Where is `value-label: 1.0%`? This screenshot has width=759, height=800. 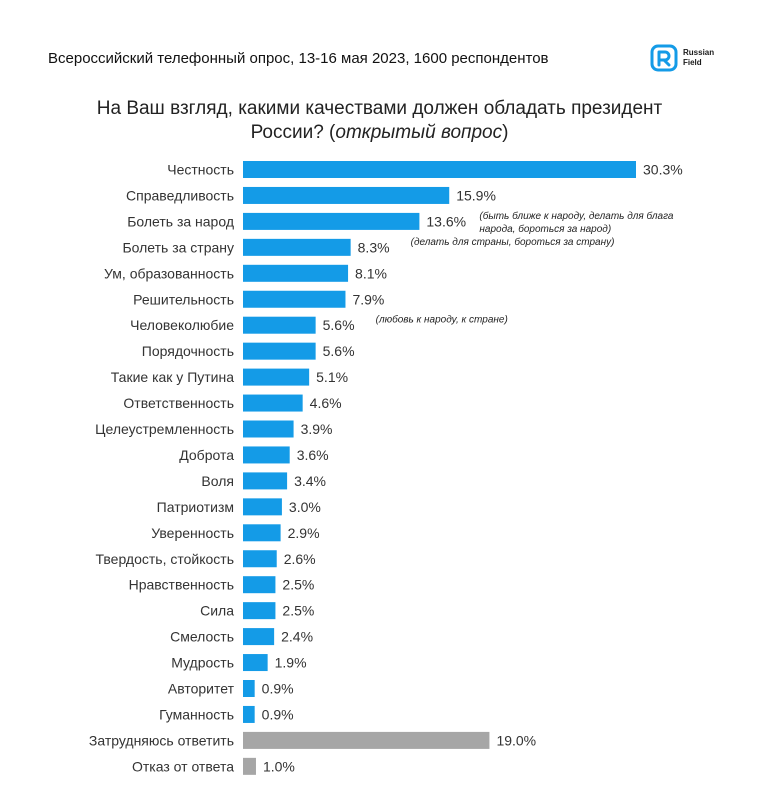 value-label: 1.0% is located at coordinates (279, 766).